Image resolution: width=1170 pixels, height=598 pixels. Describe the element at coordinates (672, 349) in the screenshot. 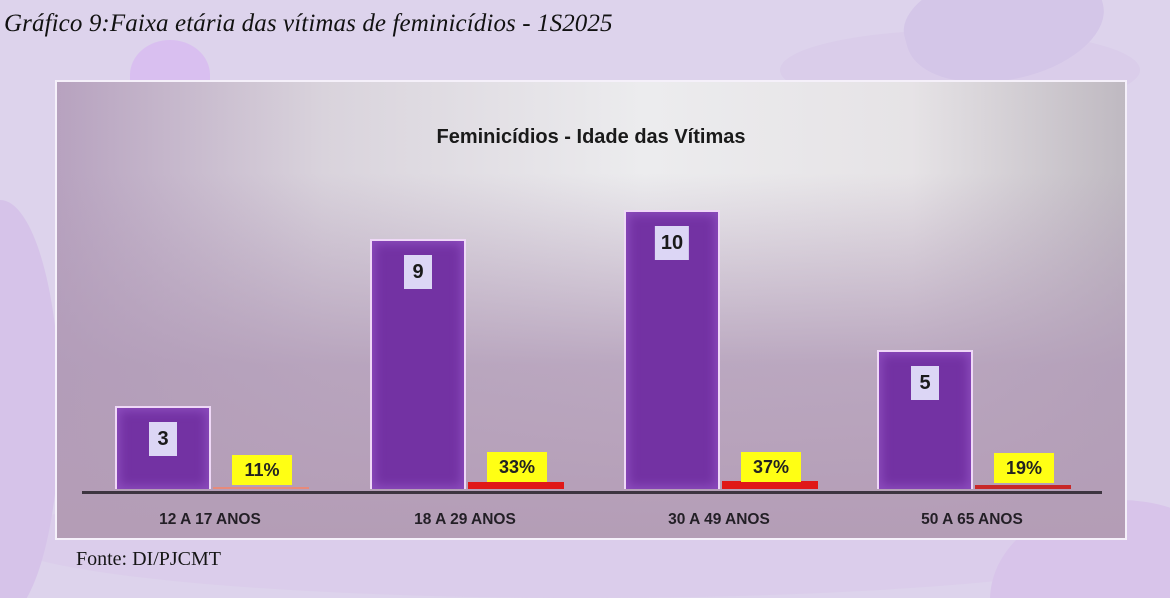

I see `count-bar: 10` at that location.